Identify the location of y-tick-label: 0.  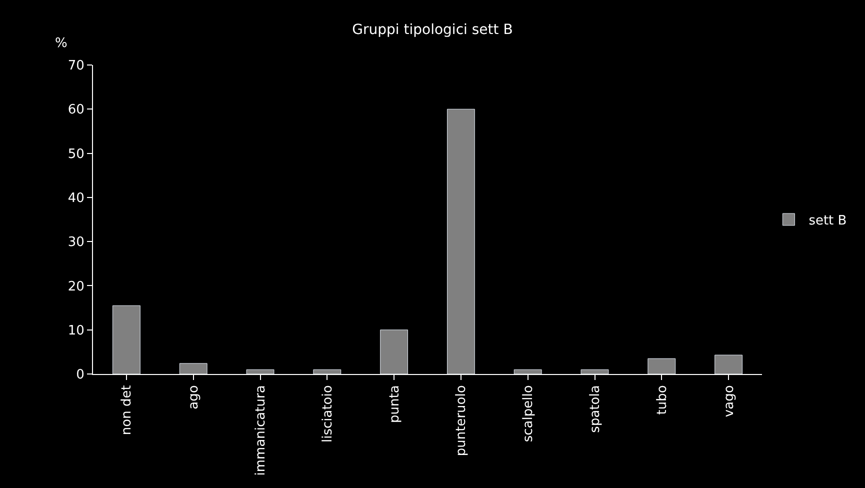
(80, 375).